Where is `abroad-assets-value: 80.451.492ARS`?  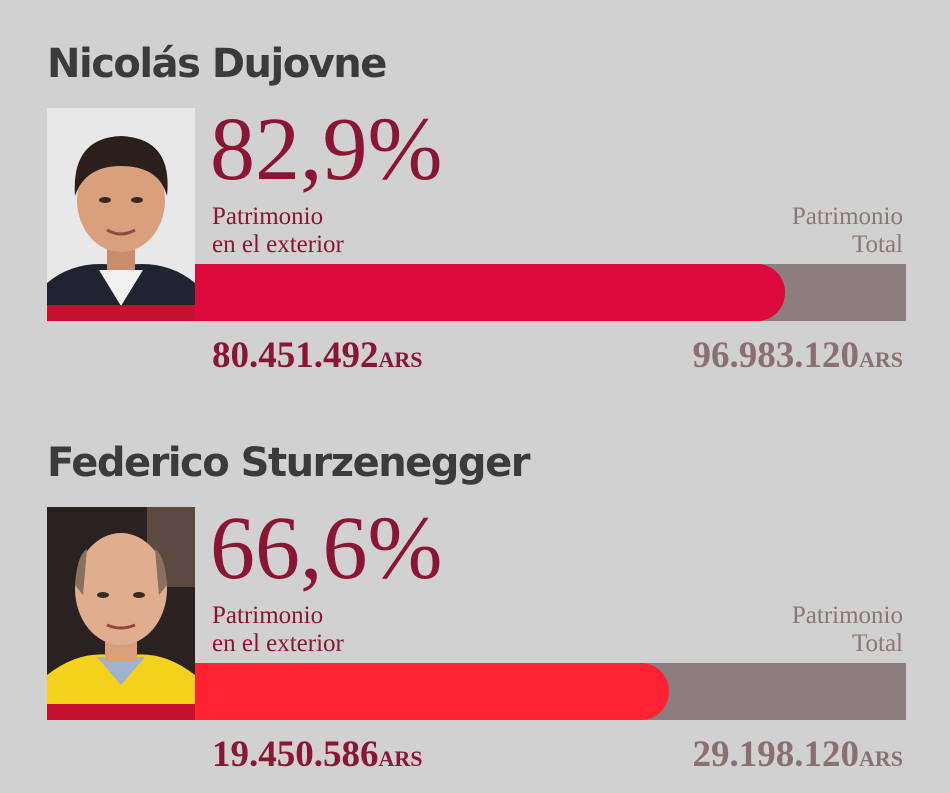
abroad-assets-value: 80.451.492ARS is located at coordinates (317, 358).